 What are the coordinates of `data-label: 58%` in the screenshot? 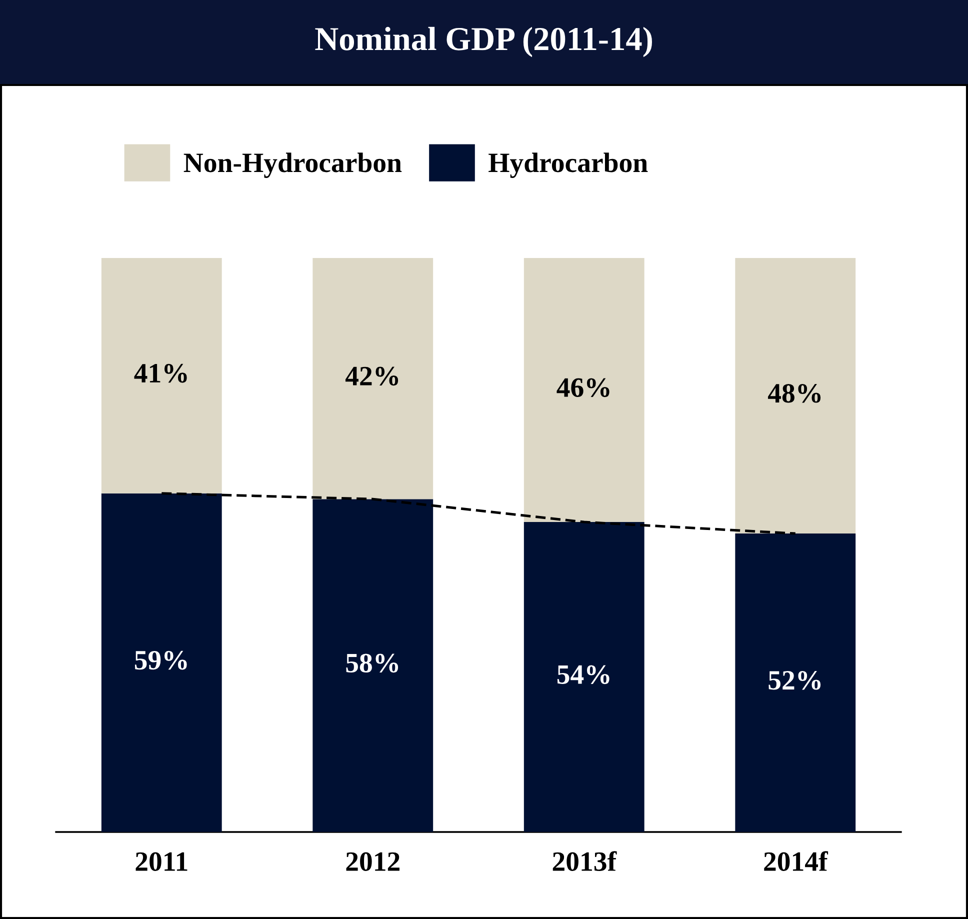 It's located at (372, 663).